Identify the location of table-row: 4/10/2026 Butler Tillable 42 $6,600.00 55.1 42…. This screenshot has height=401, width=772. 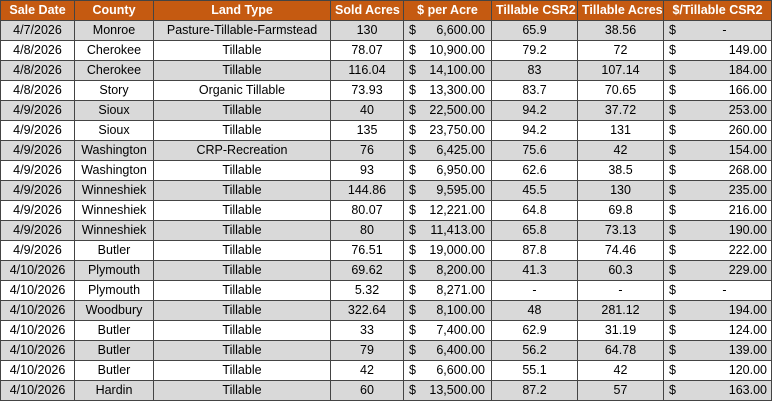
(386, 370).